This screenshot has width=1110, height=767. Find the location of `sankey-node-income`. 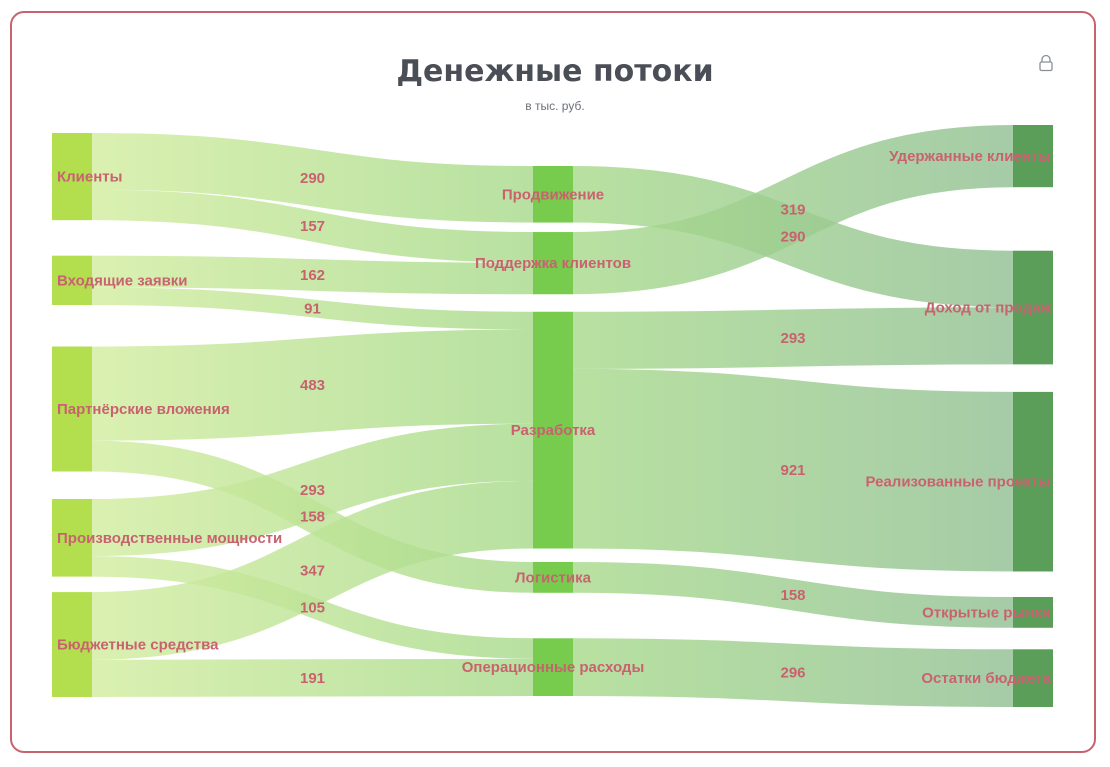

sankey-node-income is located at coordinates (1033, 307).